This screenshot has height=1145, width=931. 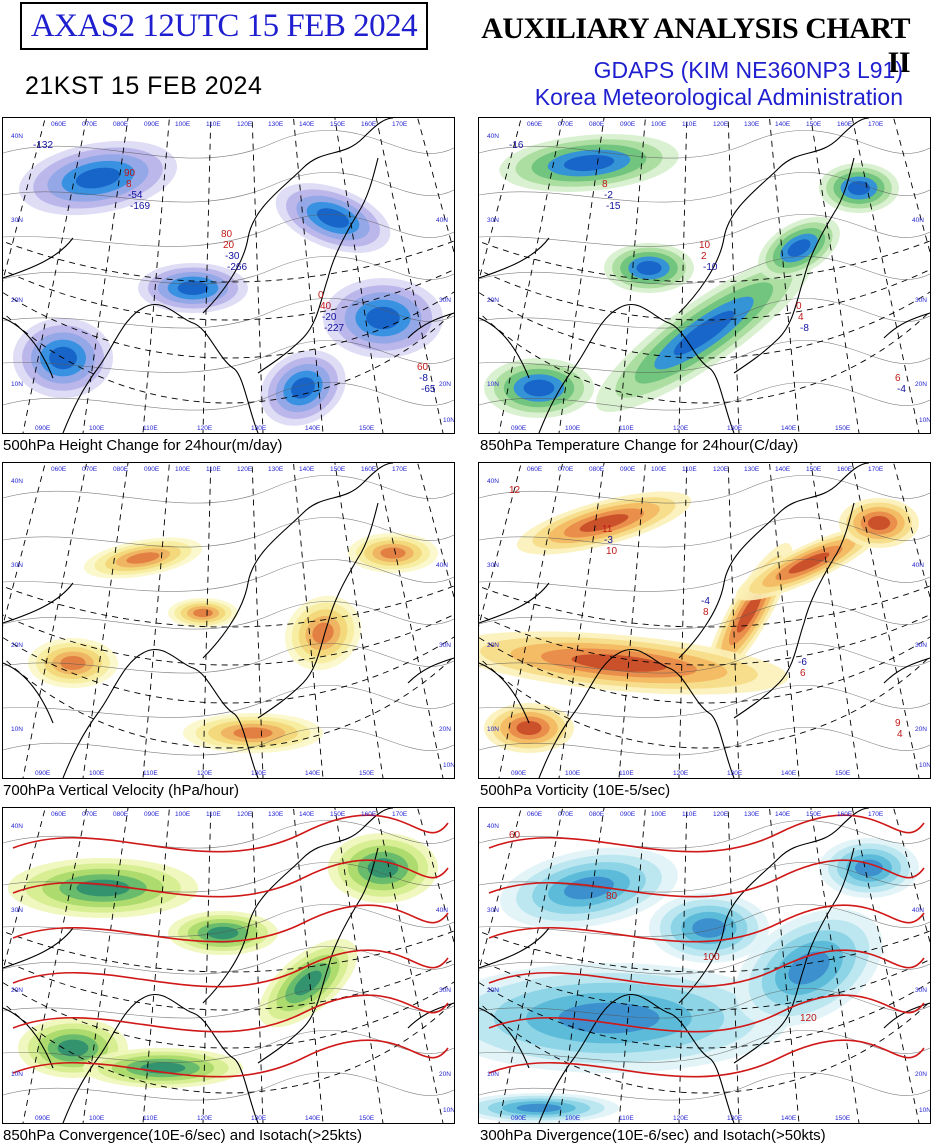 What do you see at coordinates (445, 990) in the screenshot?
I see `latitude-label-right: 30N` at bounding box center [445, 990].